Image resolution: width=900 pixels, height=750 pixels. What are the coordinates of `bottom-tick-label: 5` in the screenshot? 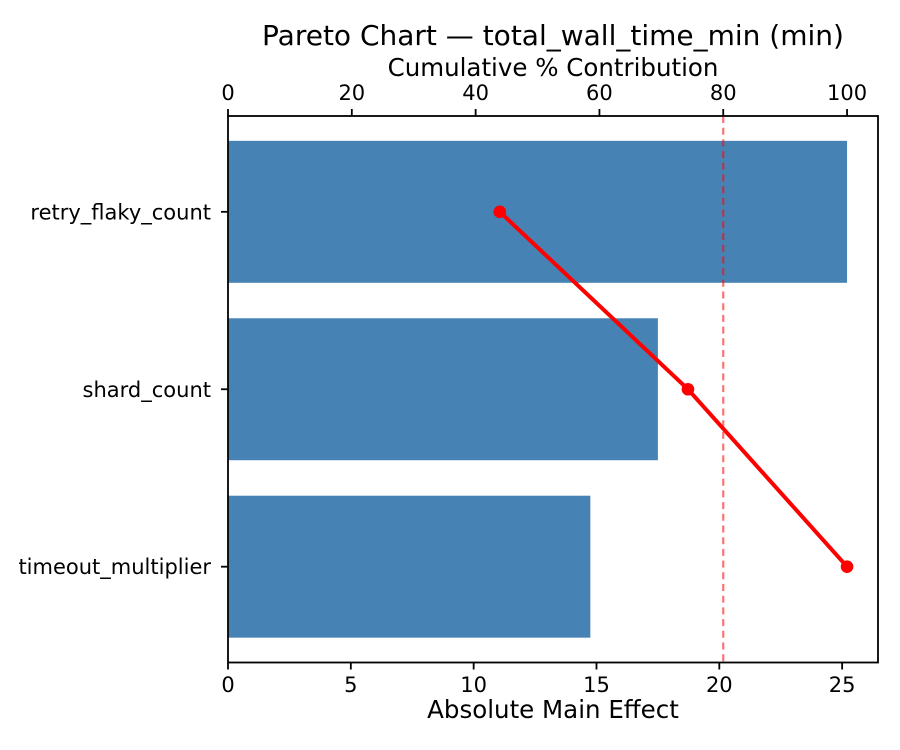 It's located at (350, 685).